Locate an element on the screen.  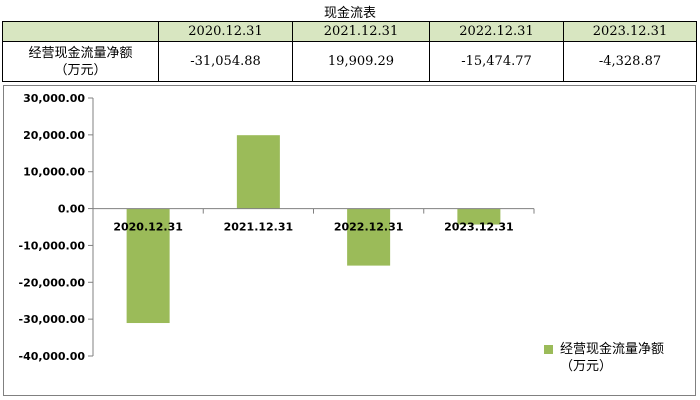
y-tick-label: 0.00 is located at coordinates (71, 209).